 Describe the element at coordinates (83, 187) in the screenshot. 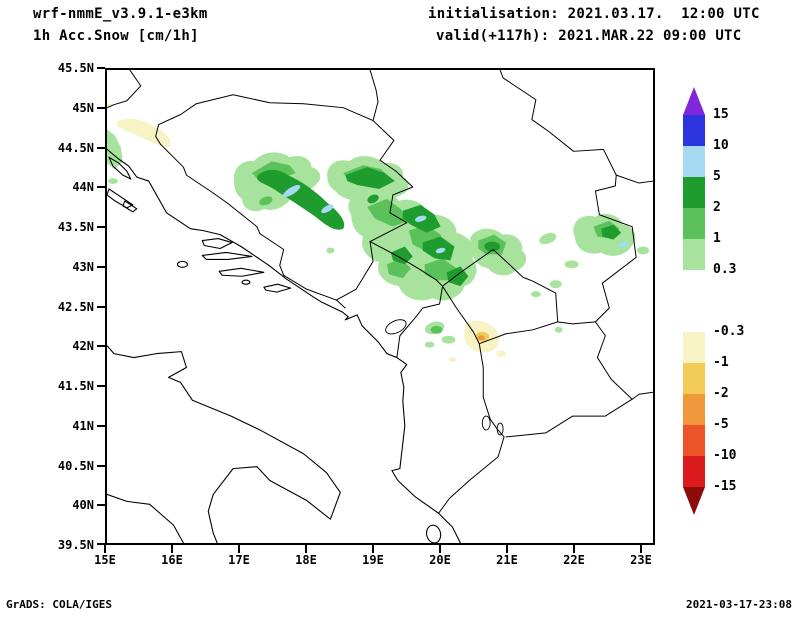

I see `y-tick-label: 44N` at that location.